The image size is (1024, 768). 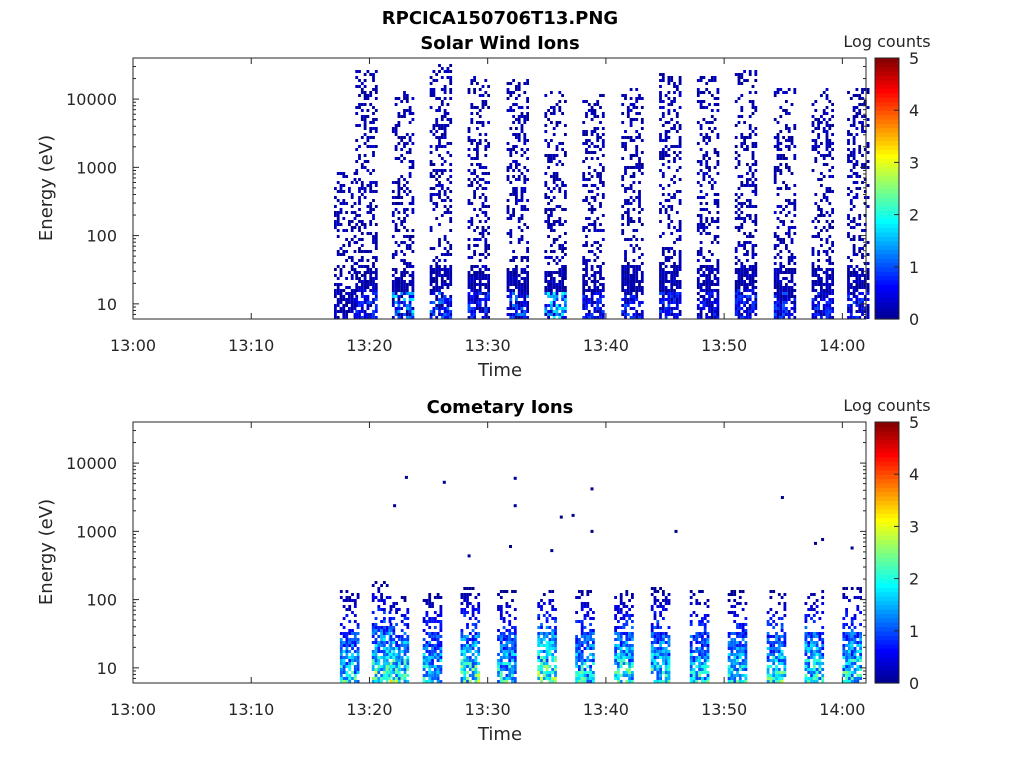 What do you see at coordinates (887, 174) in the screenshot?
I see `colorbar-segment` at bounding box center [887, 174].